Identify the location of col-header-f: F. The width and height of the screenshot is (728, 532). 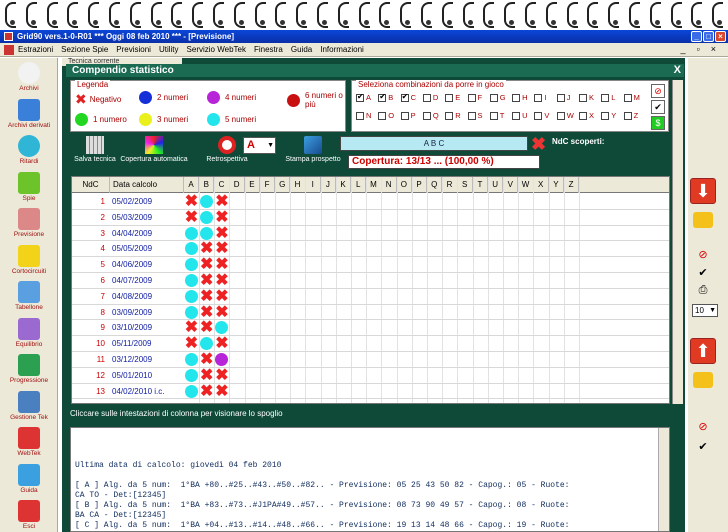
(268, 185).